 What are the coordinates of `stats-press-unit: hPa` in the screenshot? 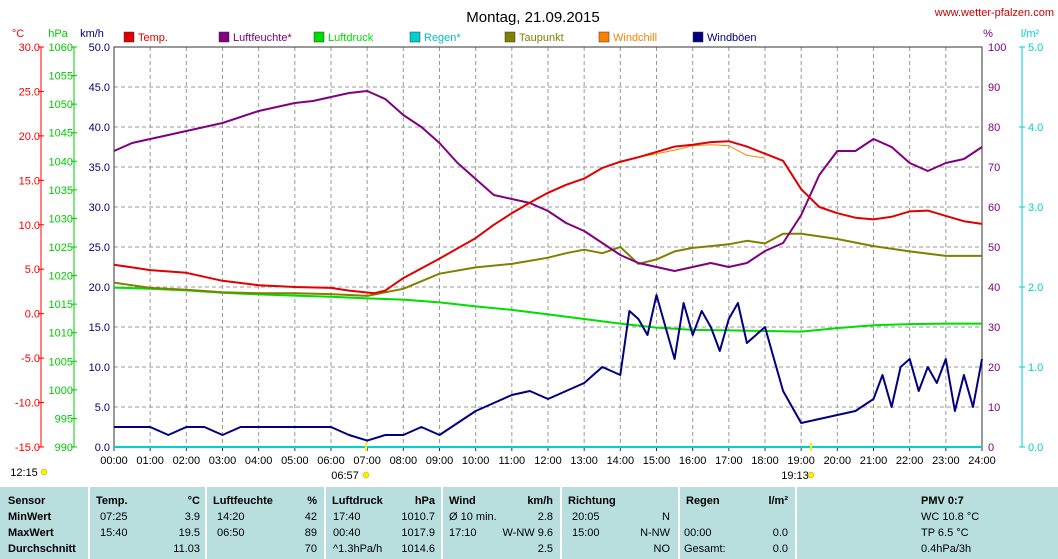 It's located at (424, 501).